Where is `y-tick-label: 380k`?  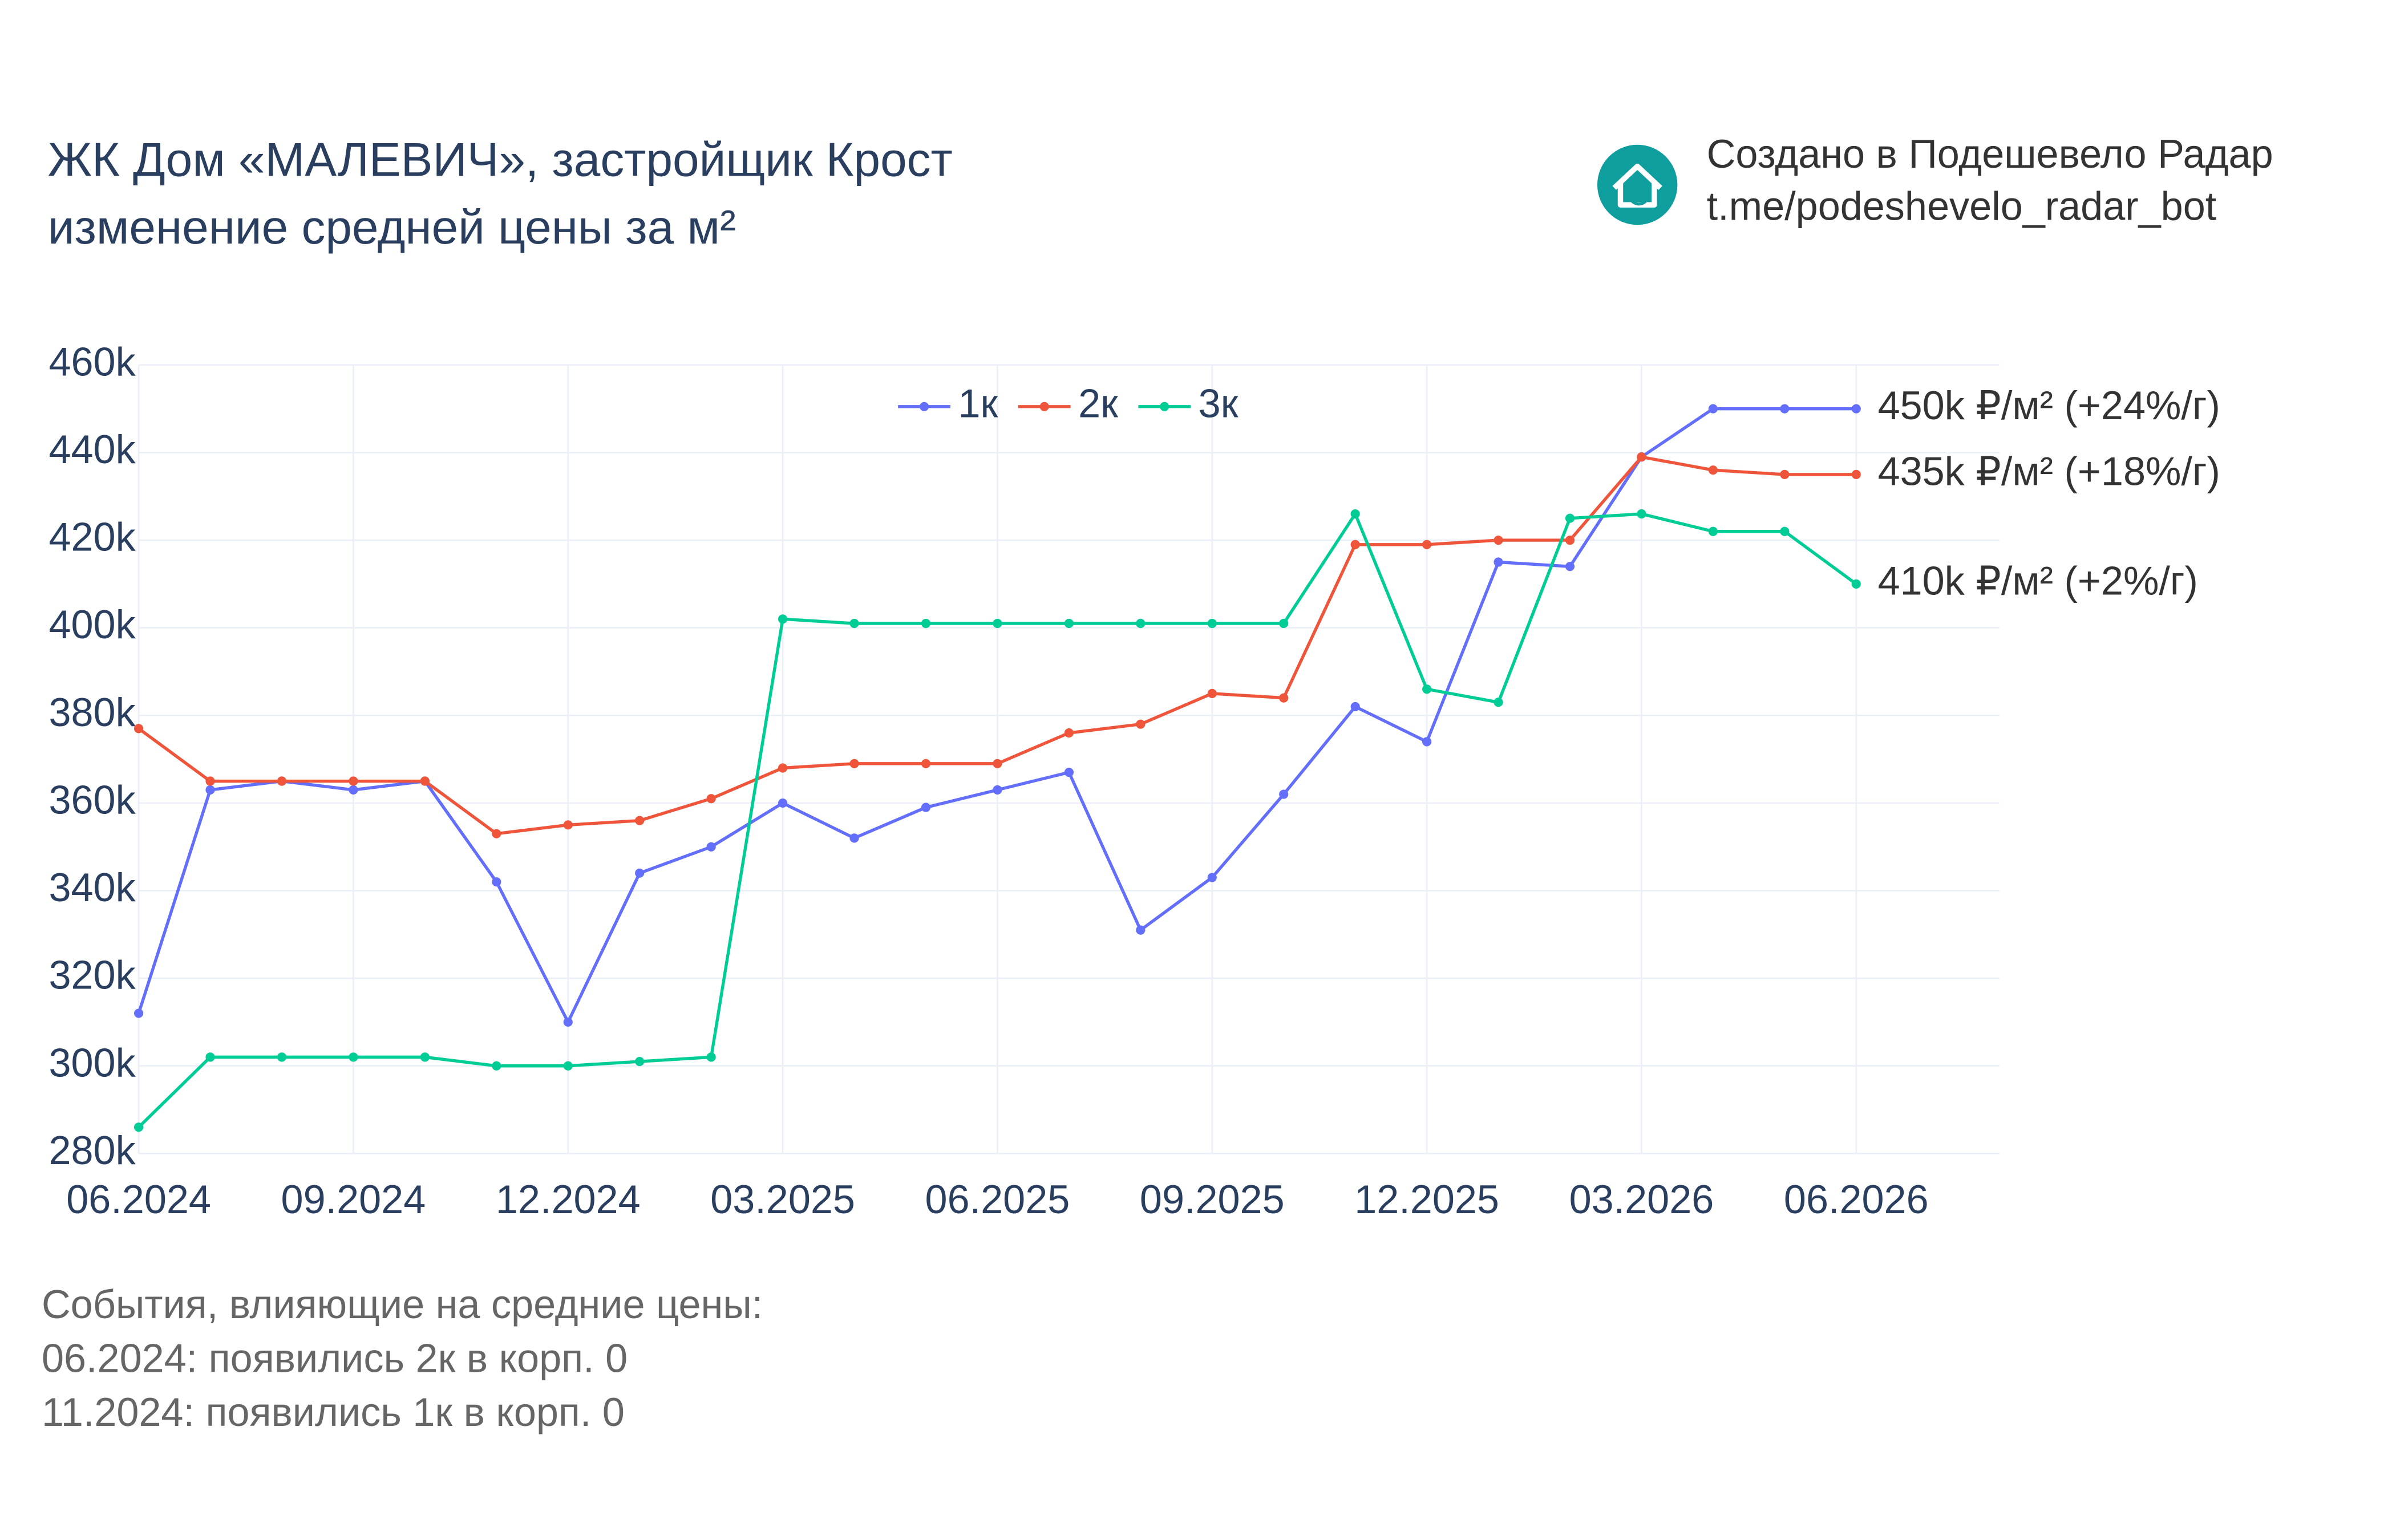 y-tick-label: 380k is located at coordinates (92, 712).